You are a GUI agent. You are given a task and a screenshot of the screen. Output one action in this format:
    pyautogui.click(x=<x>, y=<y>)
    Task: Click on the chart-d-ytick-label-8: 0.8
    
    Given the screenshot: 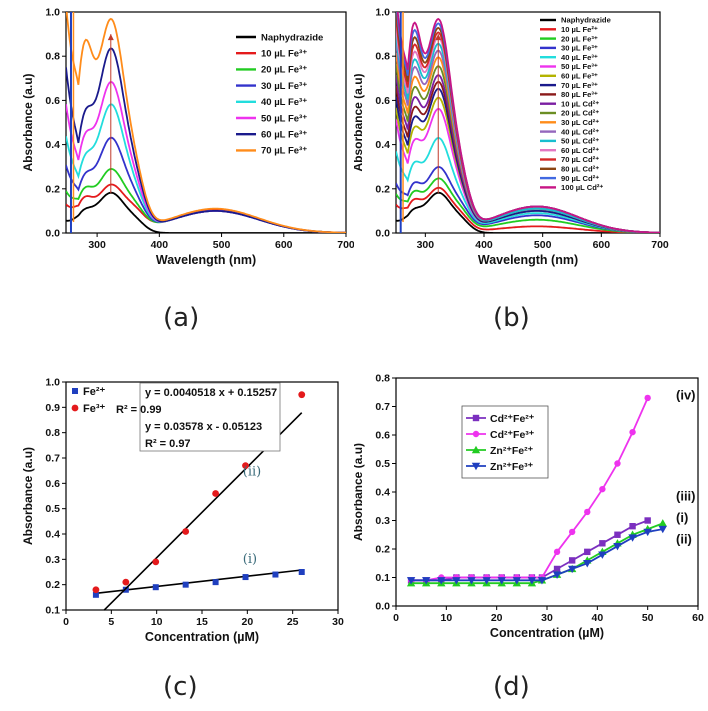 What is the action you would take?
    pyautogui.click(x=382, y=379)
    